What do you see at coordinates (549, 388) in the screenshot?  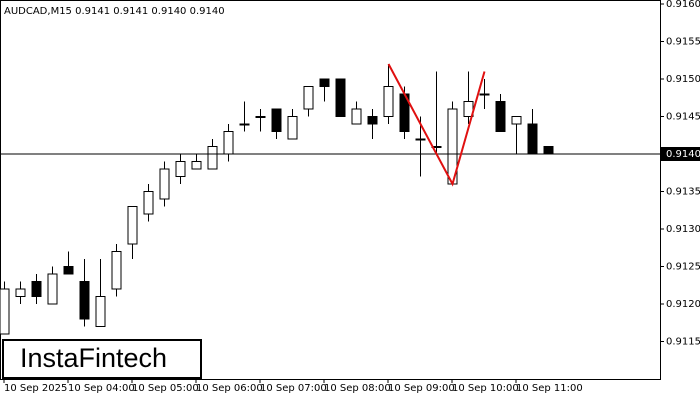 I see `x-tick-label: 10 Sep 11:00` at bounding box center [549, 388].